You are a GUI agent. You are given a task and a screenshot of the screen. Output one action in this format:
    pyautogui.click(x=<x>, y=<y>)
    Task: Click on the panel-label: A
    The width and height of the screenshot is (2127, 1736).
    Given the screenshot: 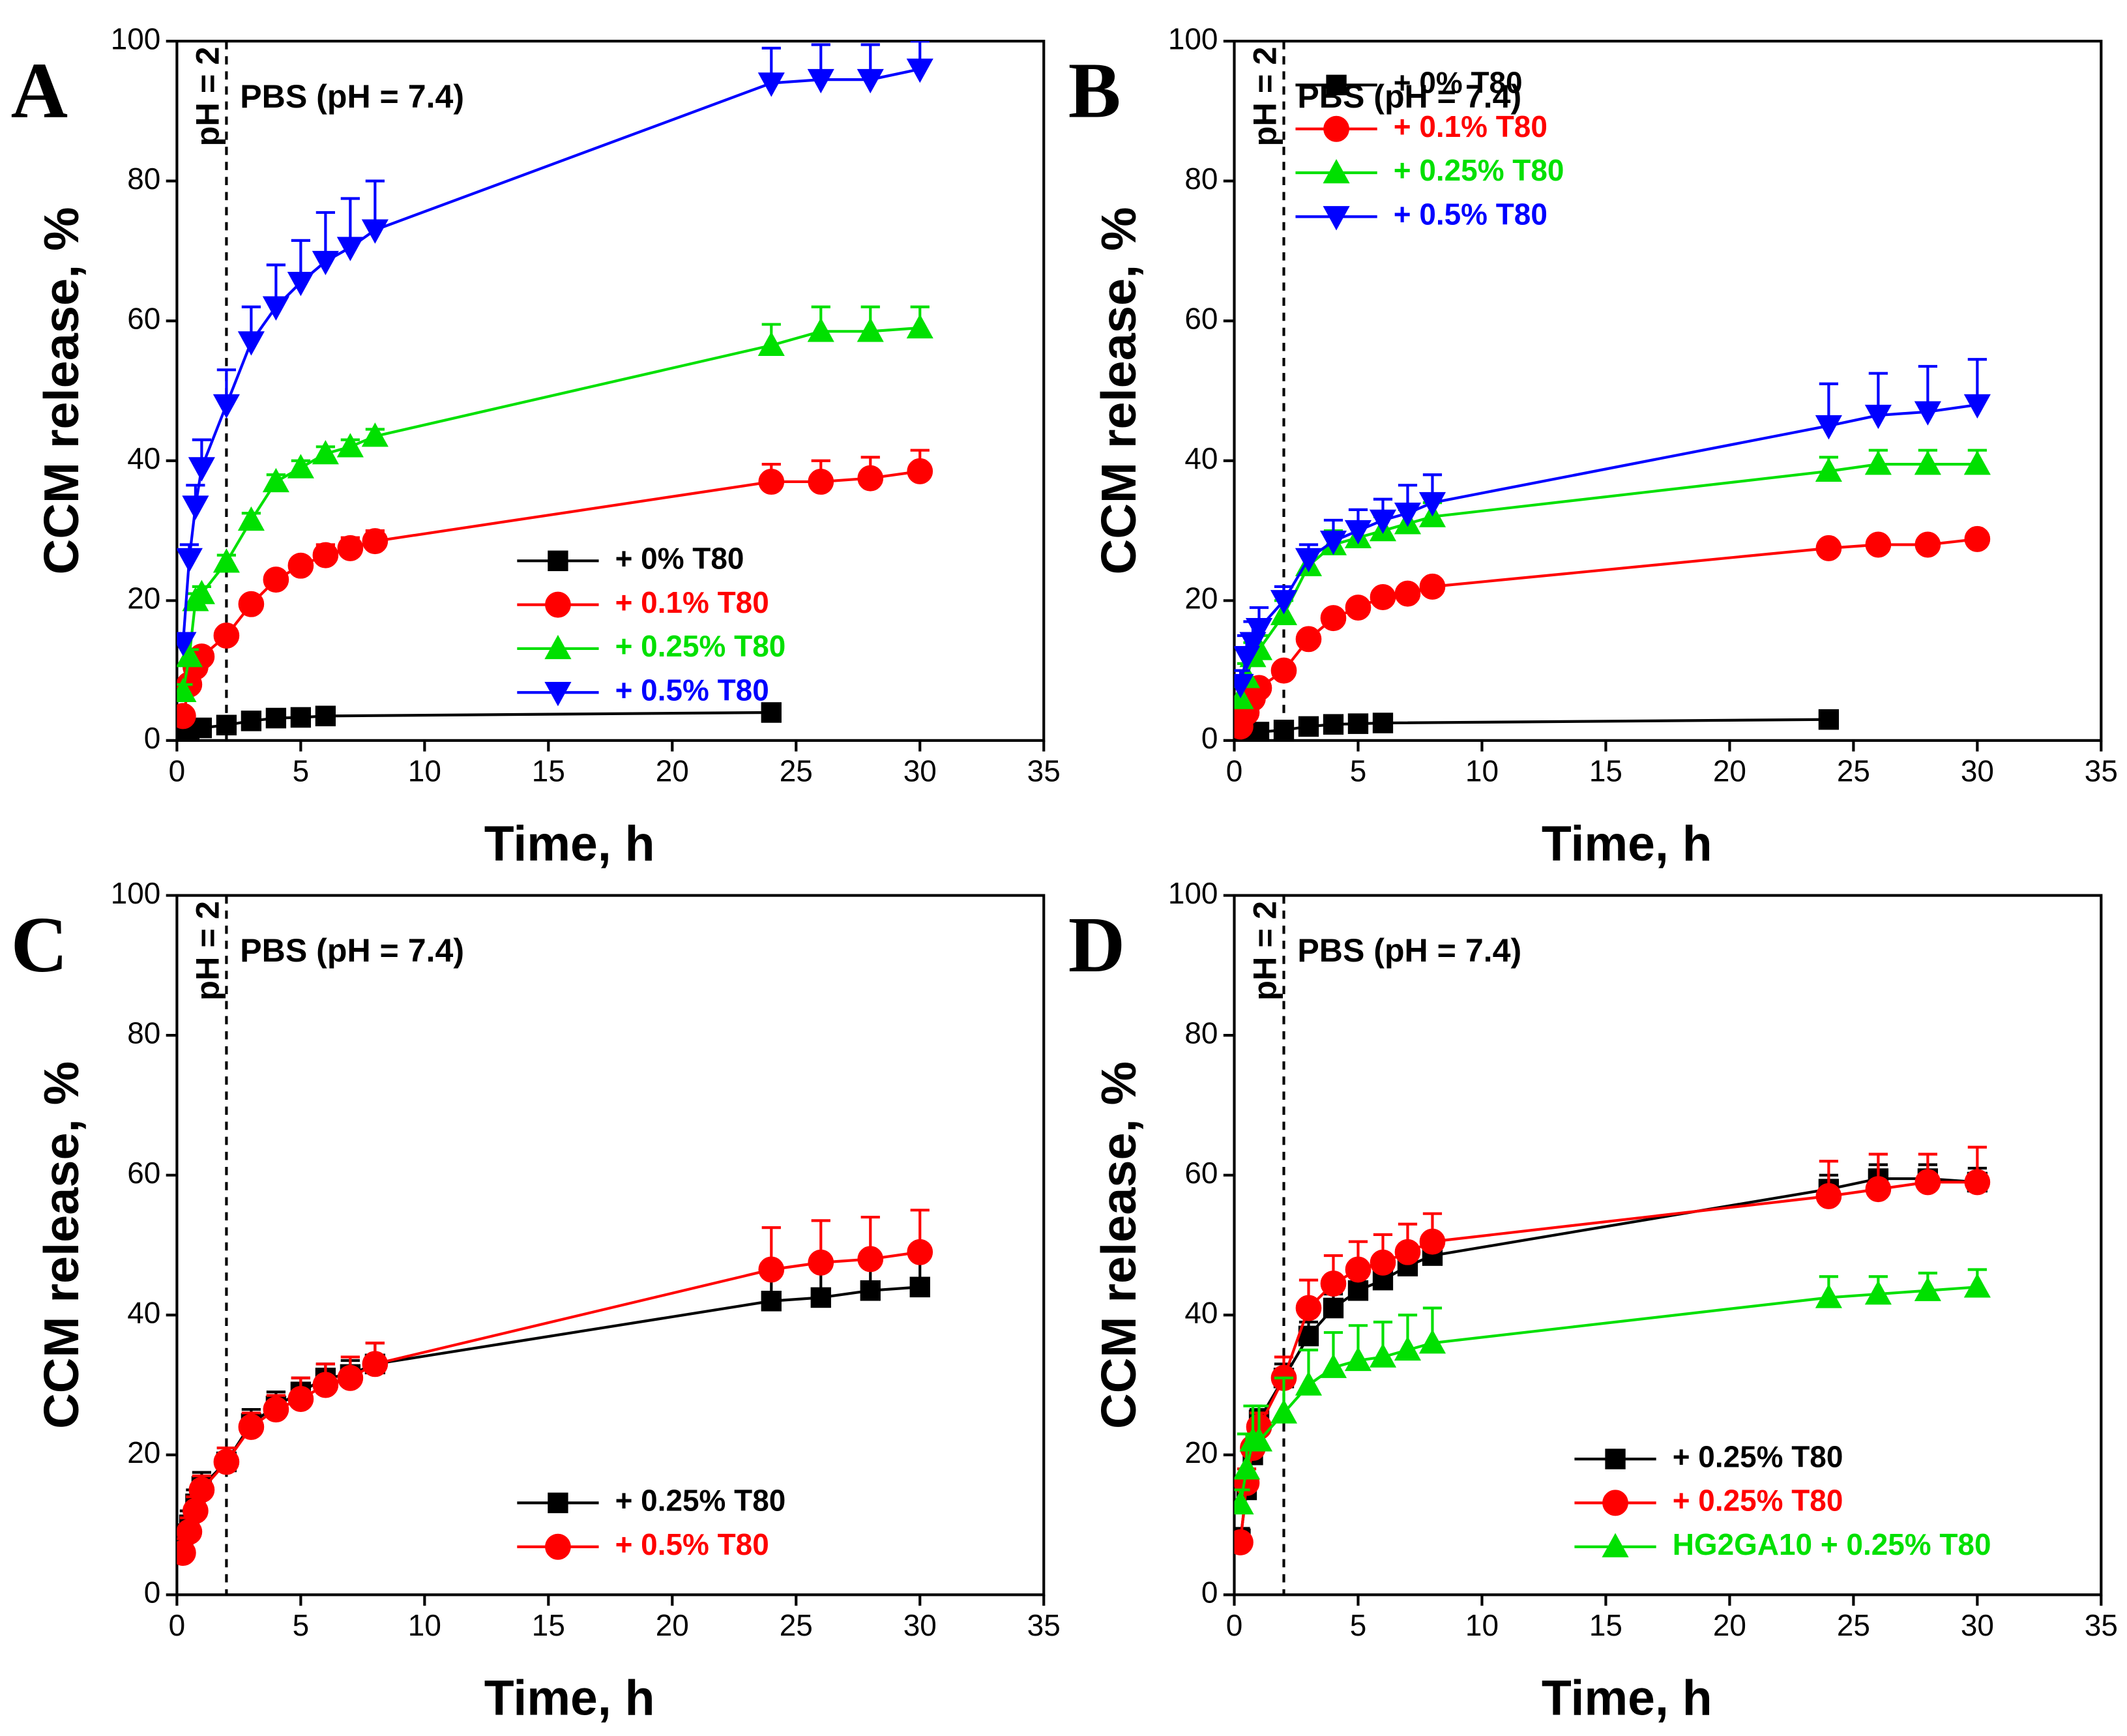 What is the action you would take?
    pyautogui.click(x=40, y=91)
    